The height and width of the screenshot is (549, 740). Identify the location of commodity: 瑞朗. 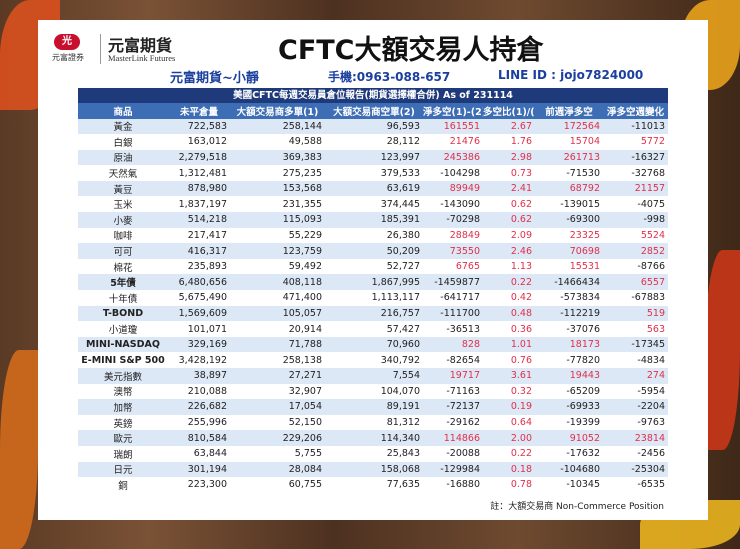
(123, 455).